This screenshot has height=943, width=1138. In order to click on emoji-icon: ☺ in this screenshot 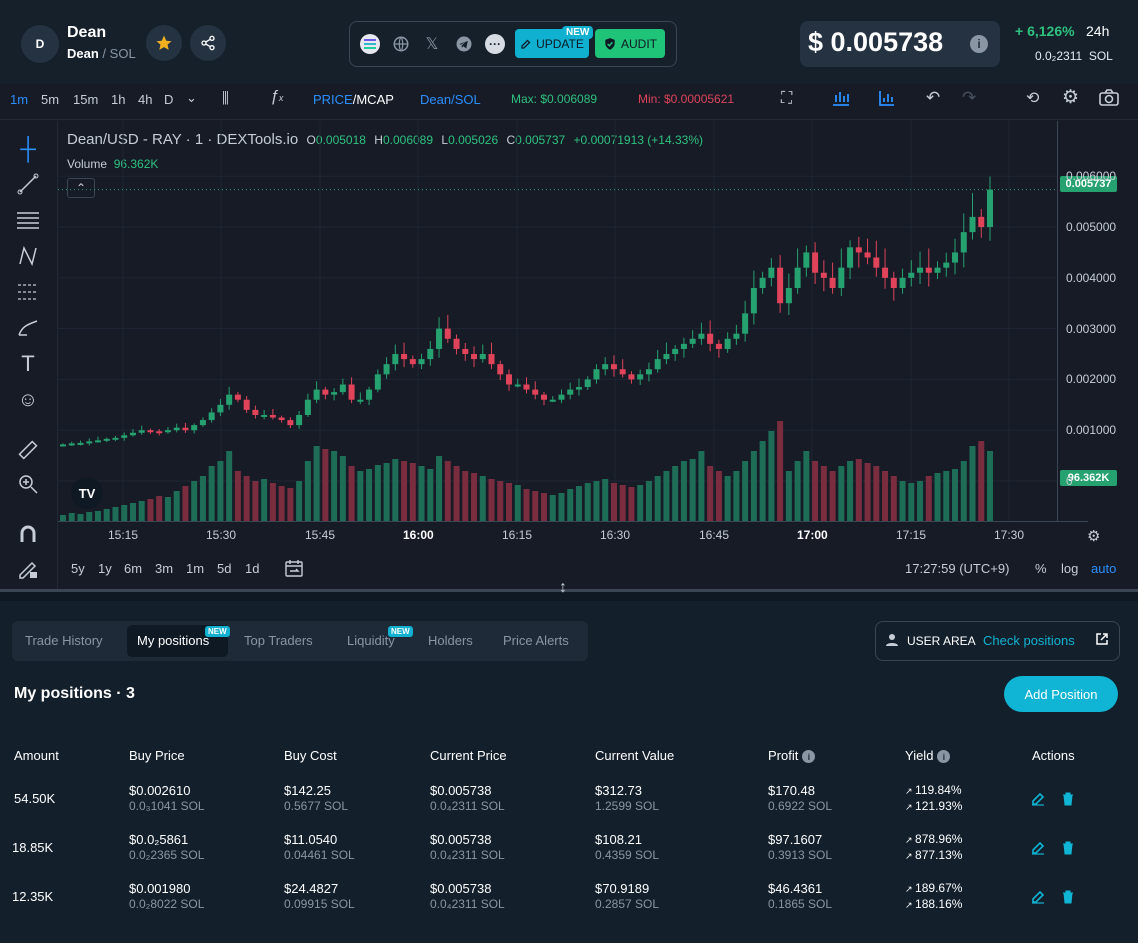, I will do `click(28, 399)`.